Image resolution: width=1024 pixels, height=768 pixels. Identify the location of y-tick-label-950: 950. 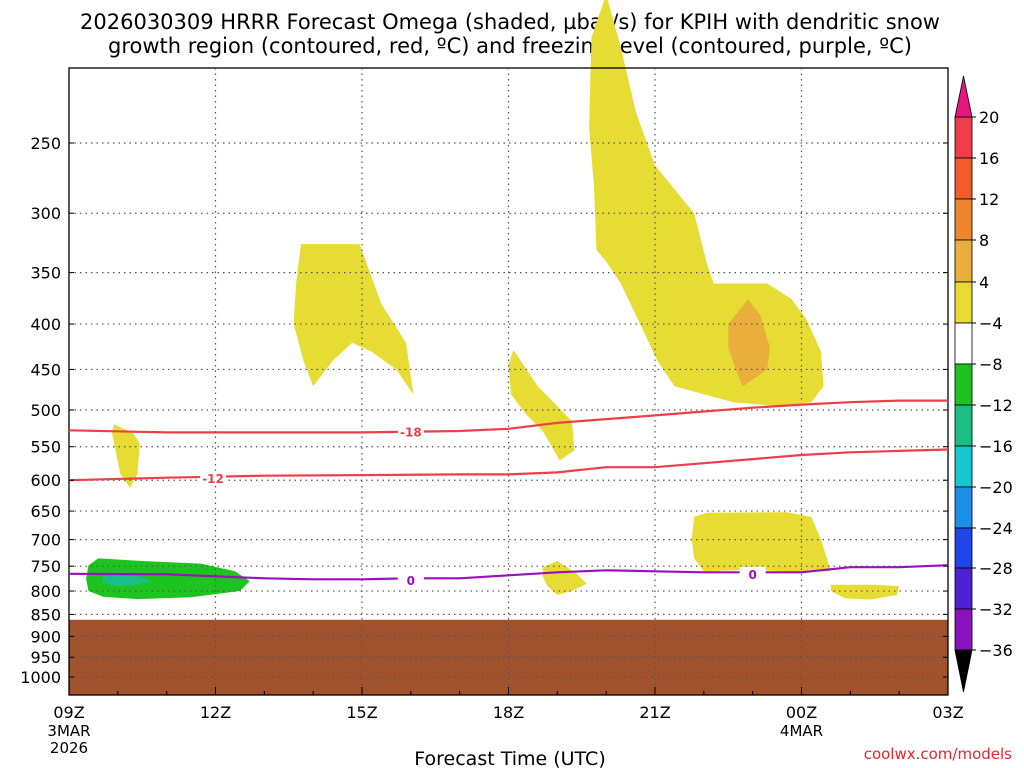
(45, 657).